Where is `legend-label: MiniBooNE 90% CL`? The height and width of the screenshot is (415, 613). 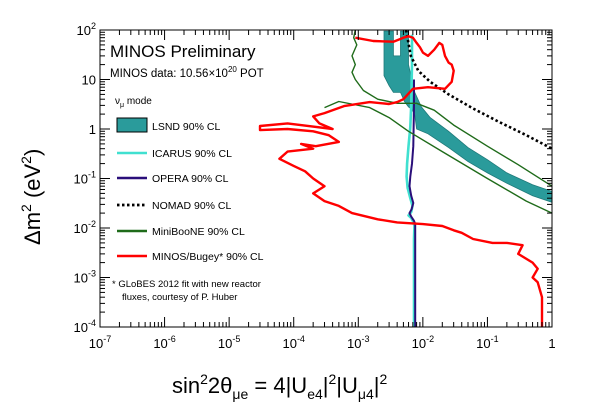 legend-label: MiniBooNE 90% CL is located at coordinates (198, 232).